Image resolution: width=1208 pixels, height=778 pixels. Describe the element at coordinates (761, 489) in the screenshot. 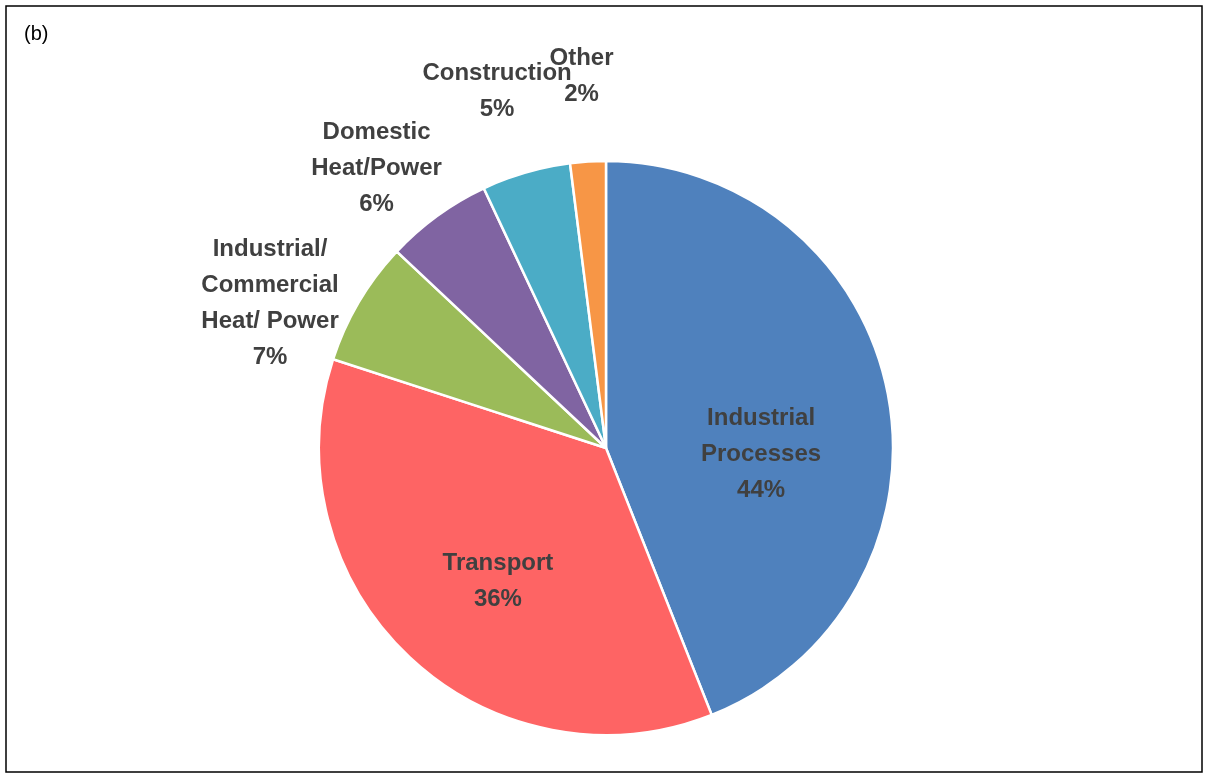

I see `data-label: 44%` at that location.